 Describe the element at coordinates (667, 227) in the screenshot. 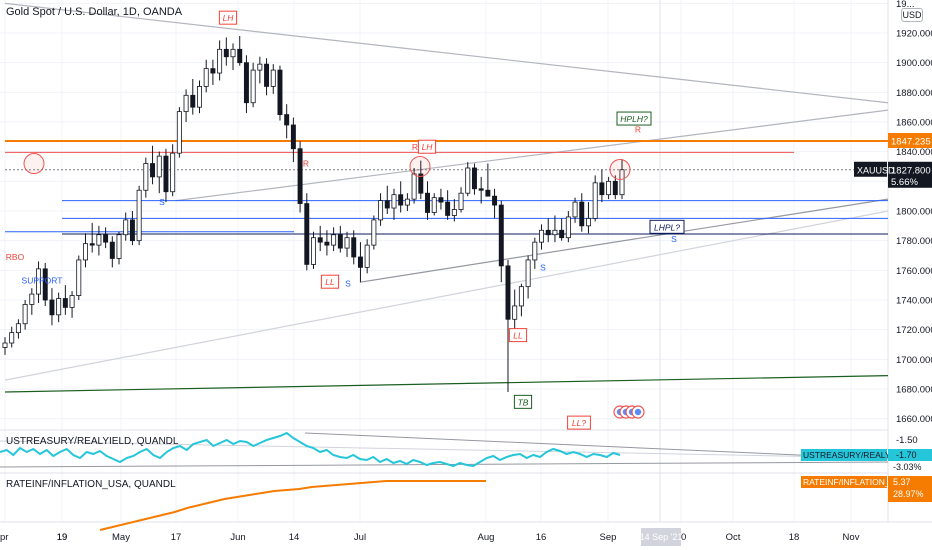

I see `annotation-label: LHPL?` at that location.